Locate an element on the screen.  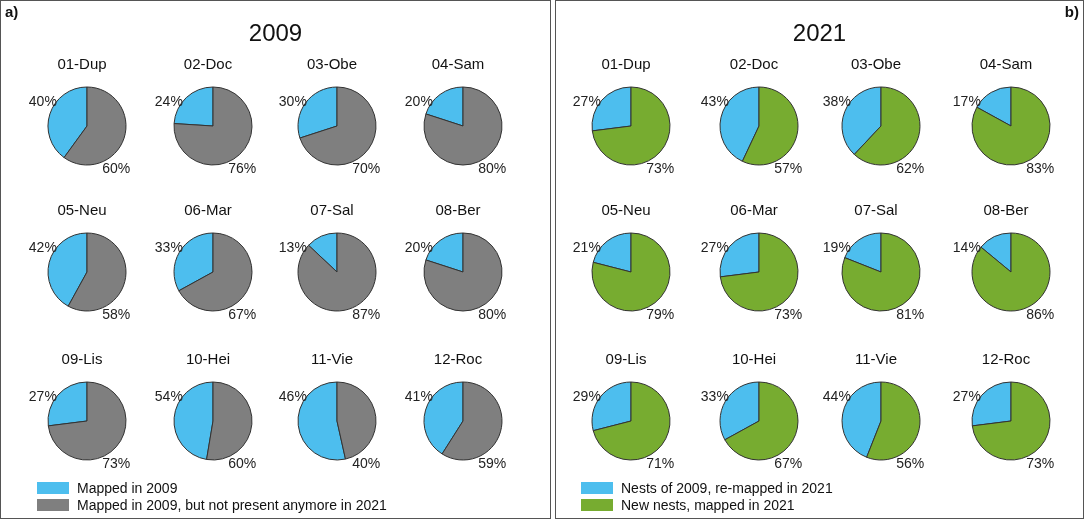
data-label: 71% is located at coordinates (660, 462).